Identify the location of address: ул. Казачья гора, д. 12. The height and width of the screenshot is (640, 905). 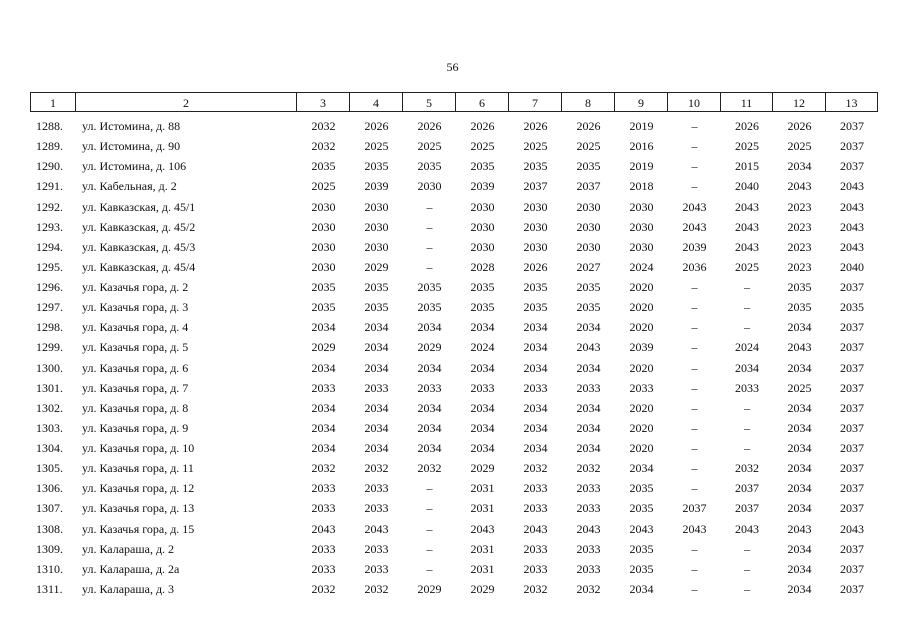
(138, 488).